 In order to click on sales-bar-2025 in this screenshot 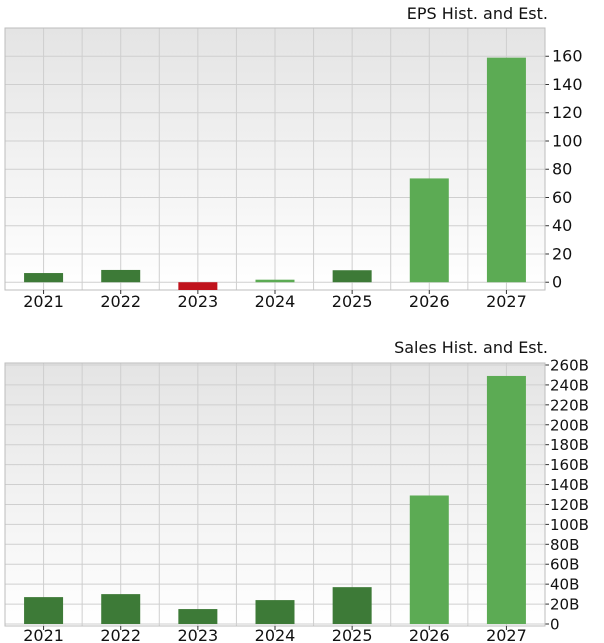, I will do `click(352, 606)`.